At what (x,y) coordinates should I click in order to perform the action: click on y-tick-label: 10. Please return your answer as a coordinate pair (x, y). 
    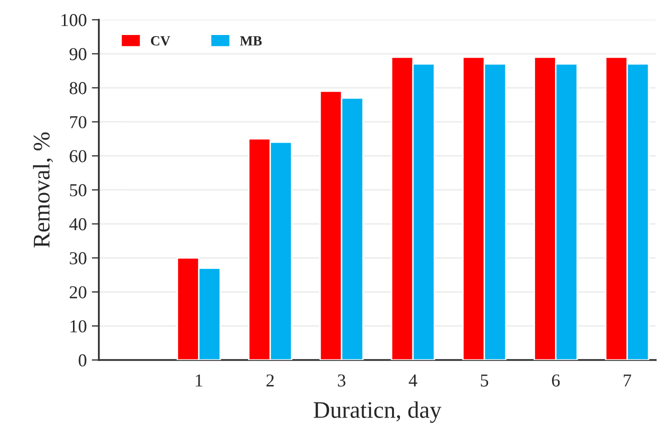
    Looking at the image, I should click on (78, 326).